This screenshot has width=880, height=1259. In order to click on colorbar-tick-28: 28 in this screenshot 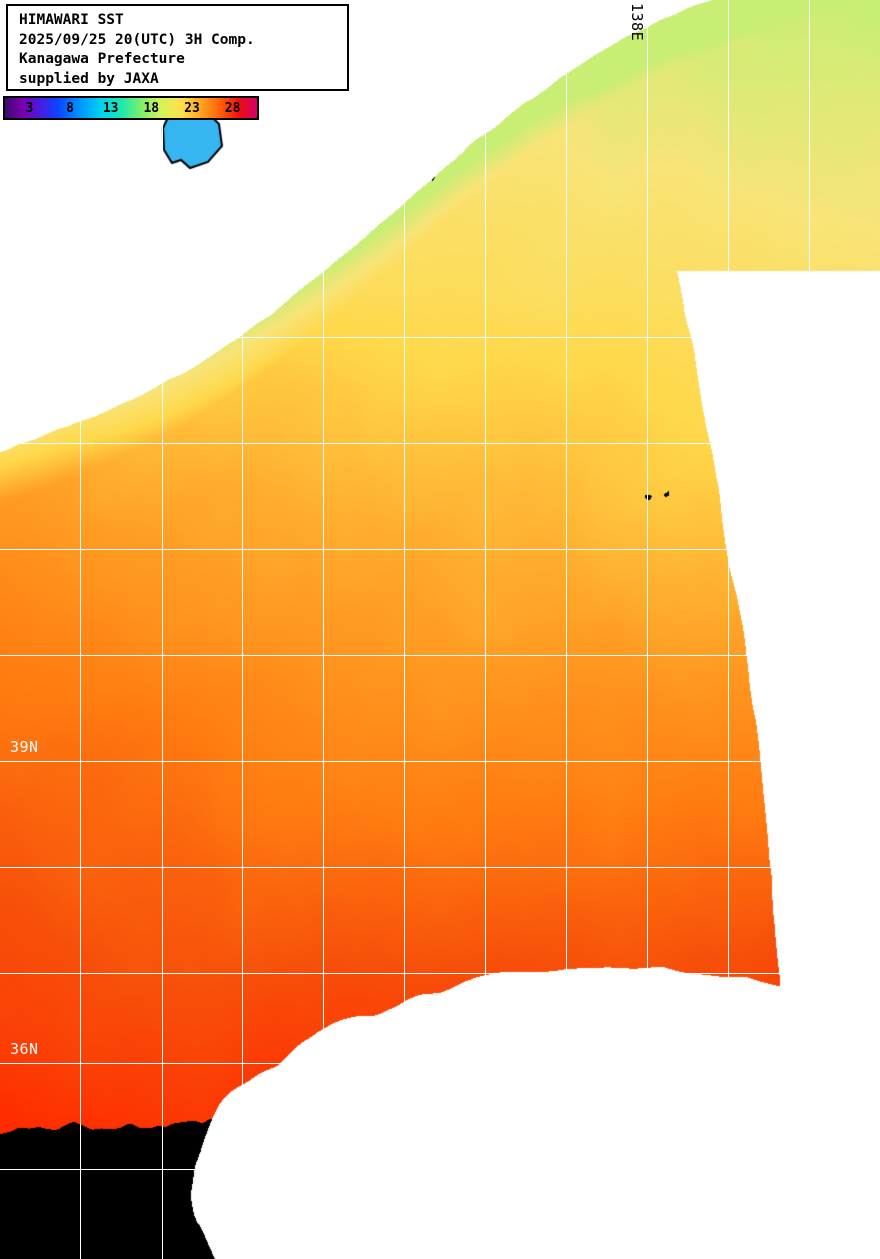, I will do `click(232, 108)`.